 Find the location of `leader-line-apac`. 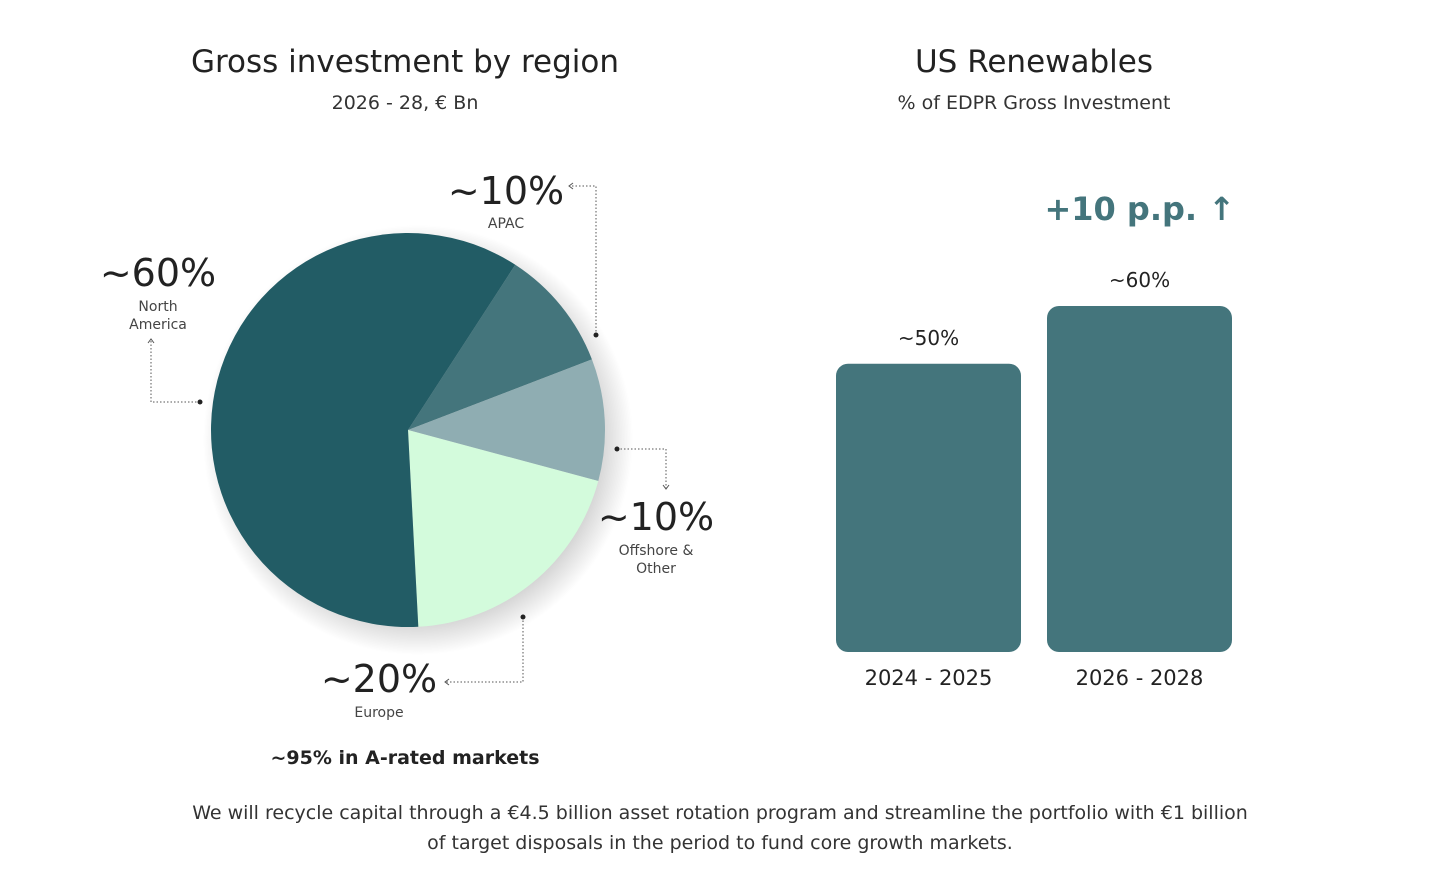

leader-line-apac is located at coordinates (583, 260).